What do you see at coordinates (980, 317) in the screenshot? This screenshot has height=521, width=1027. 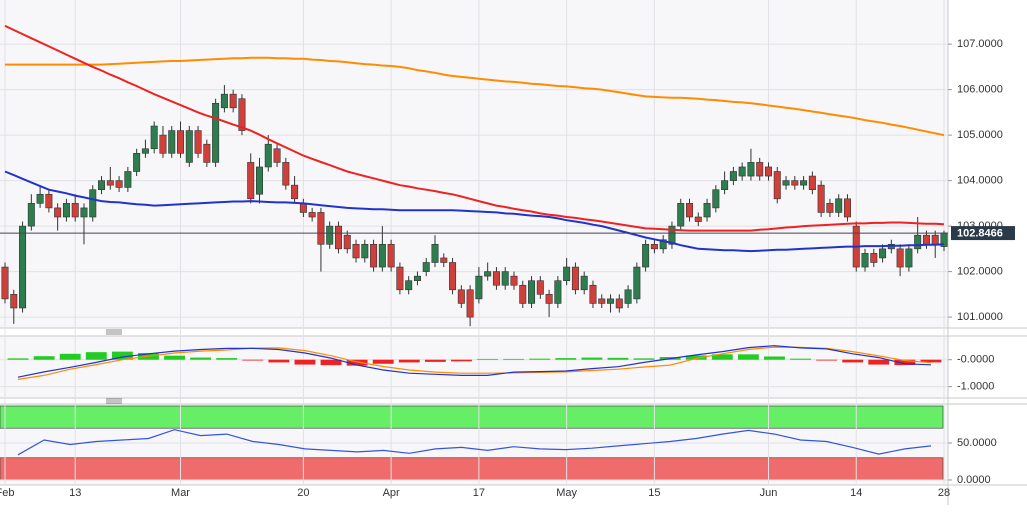 I see `y-tick-label: 101.0000` at bounding box center [980, 317].